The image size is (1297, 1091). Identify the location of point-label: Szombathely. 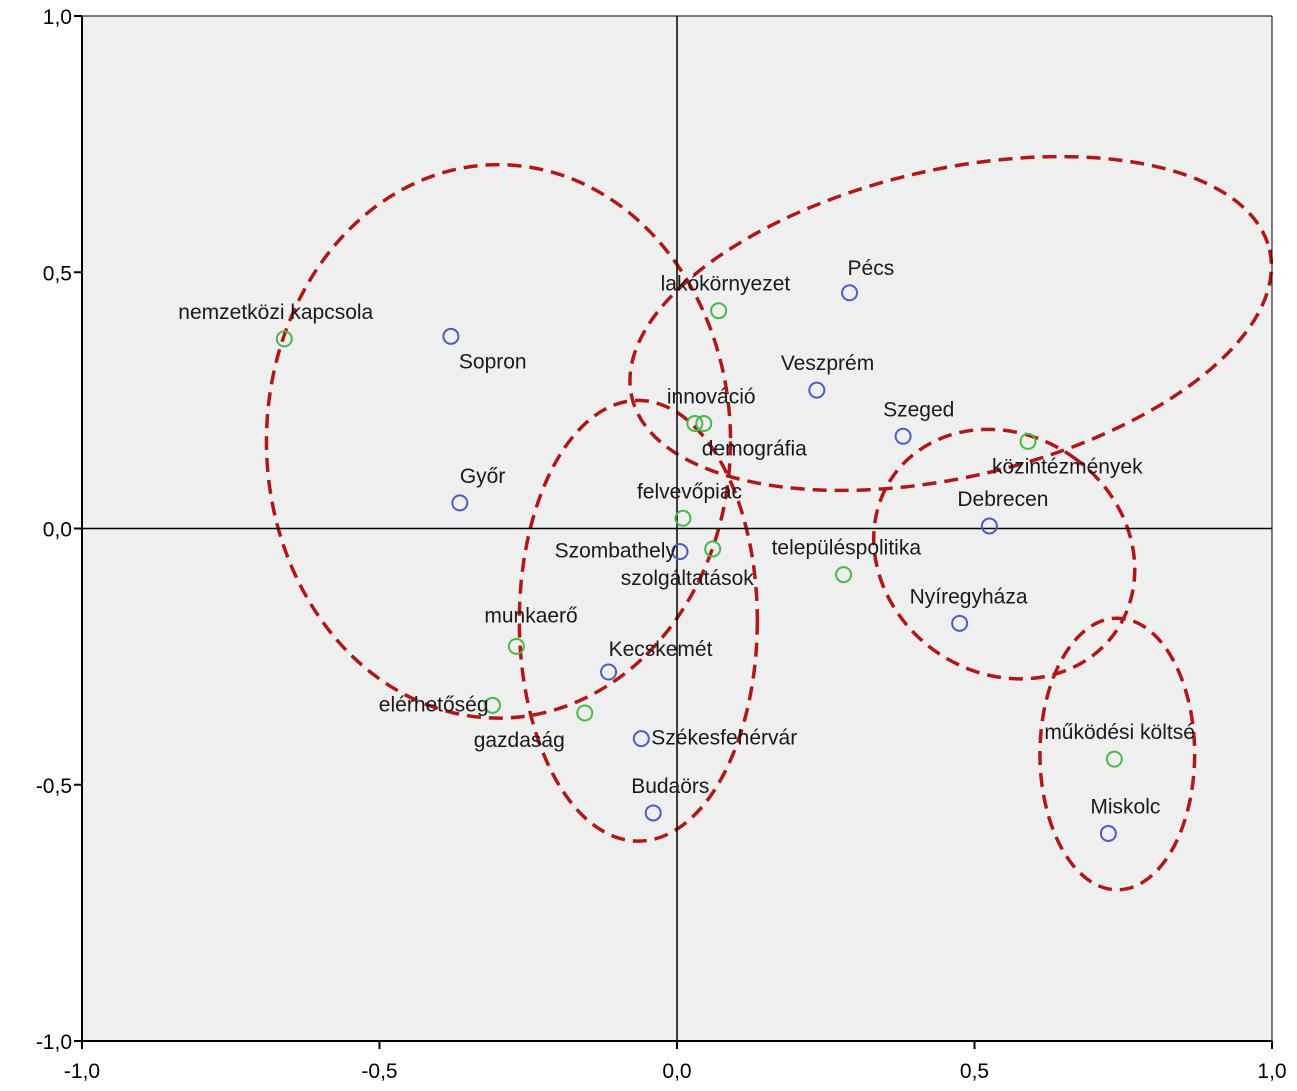
(616, 551).